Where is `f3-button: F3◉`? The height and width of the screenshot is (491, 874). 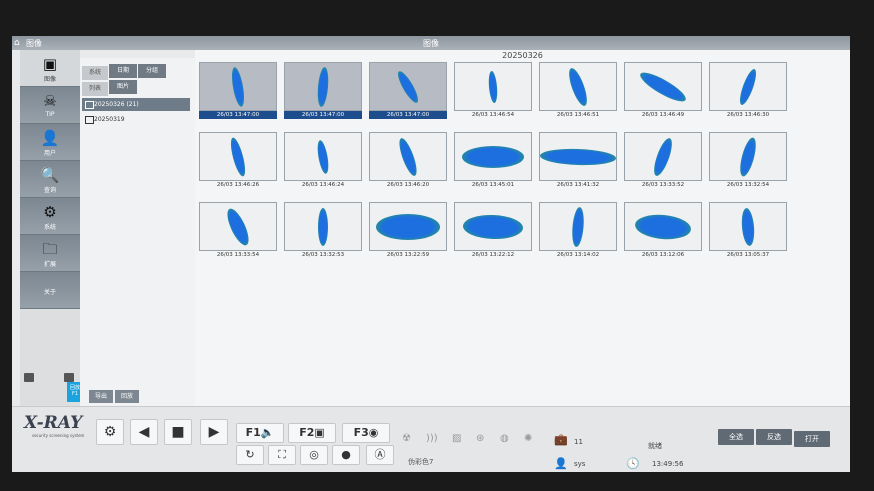 f3-button: F3◉ is located at coordinates (366, 433).